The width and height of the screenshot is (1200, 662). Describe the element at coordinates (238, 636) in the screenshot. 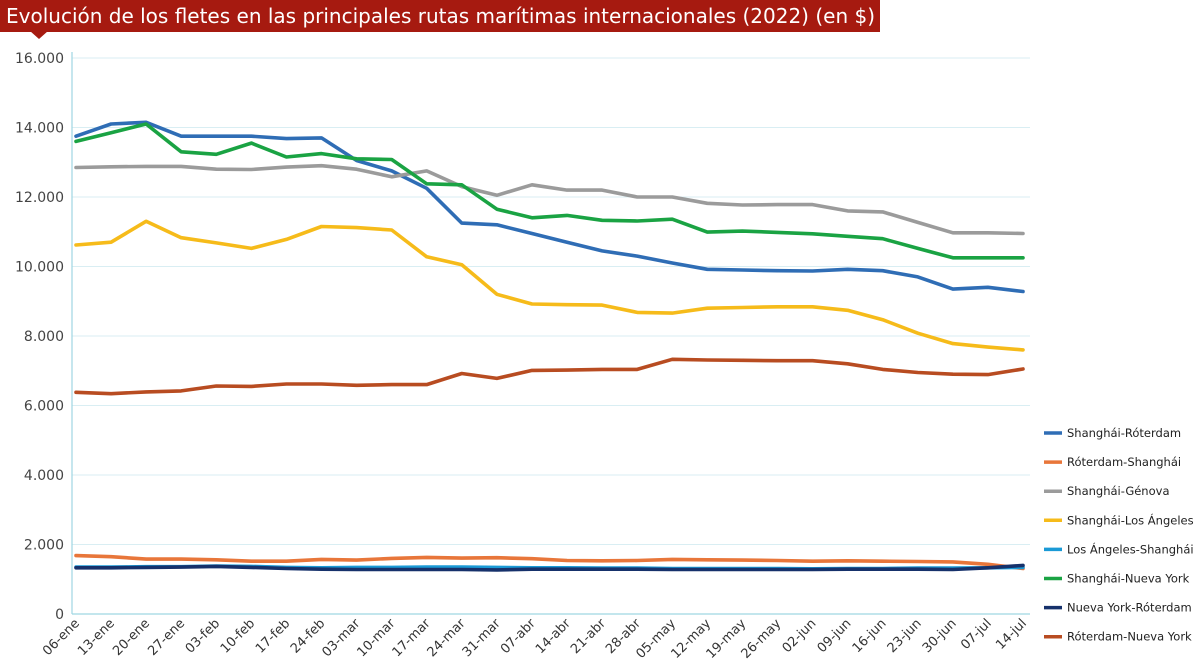

I see `x-tick-label: 10-feb` at that location.